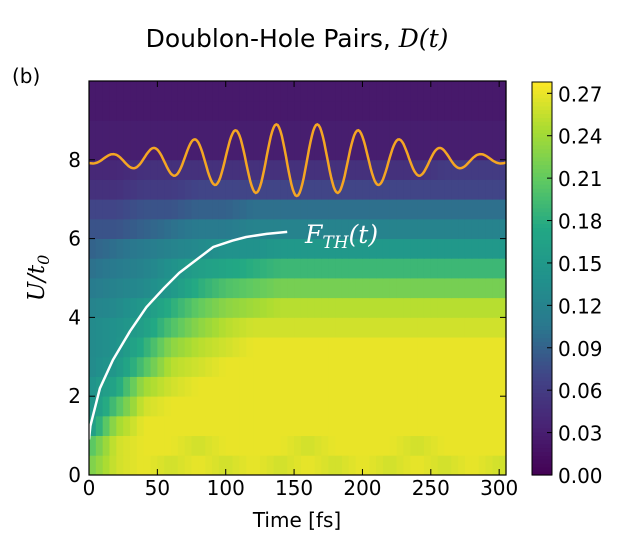  I want to click on y-tick-label: 0, so click(74, 475).